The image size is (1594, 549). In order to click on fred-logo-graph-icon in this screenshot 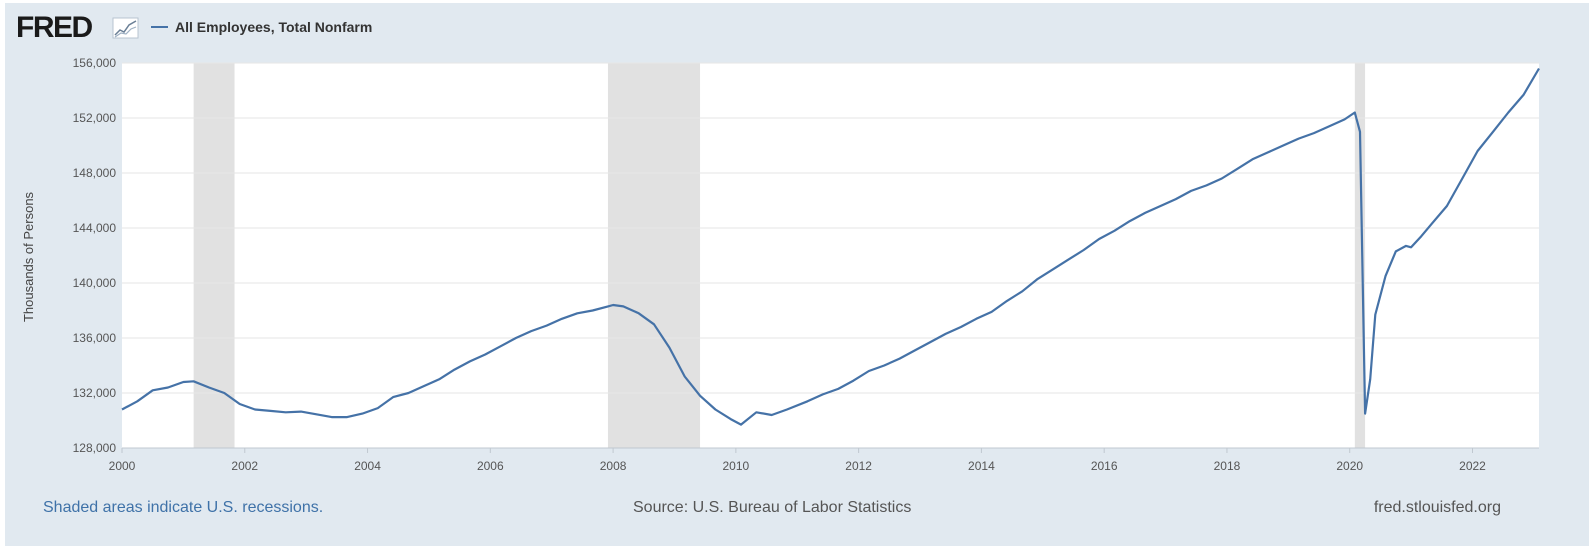, I will do `click(125, 28)`.